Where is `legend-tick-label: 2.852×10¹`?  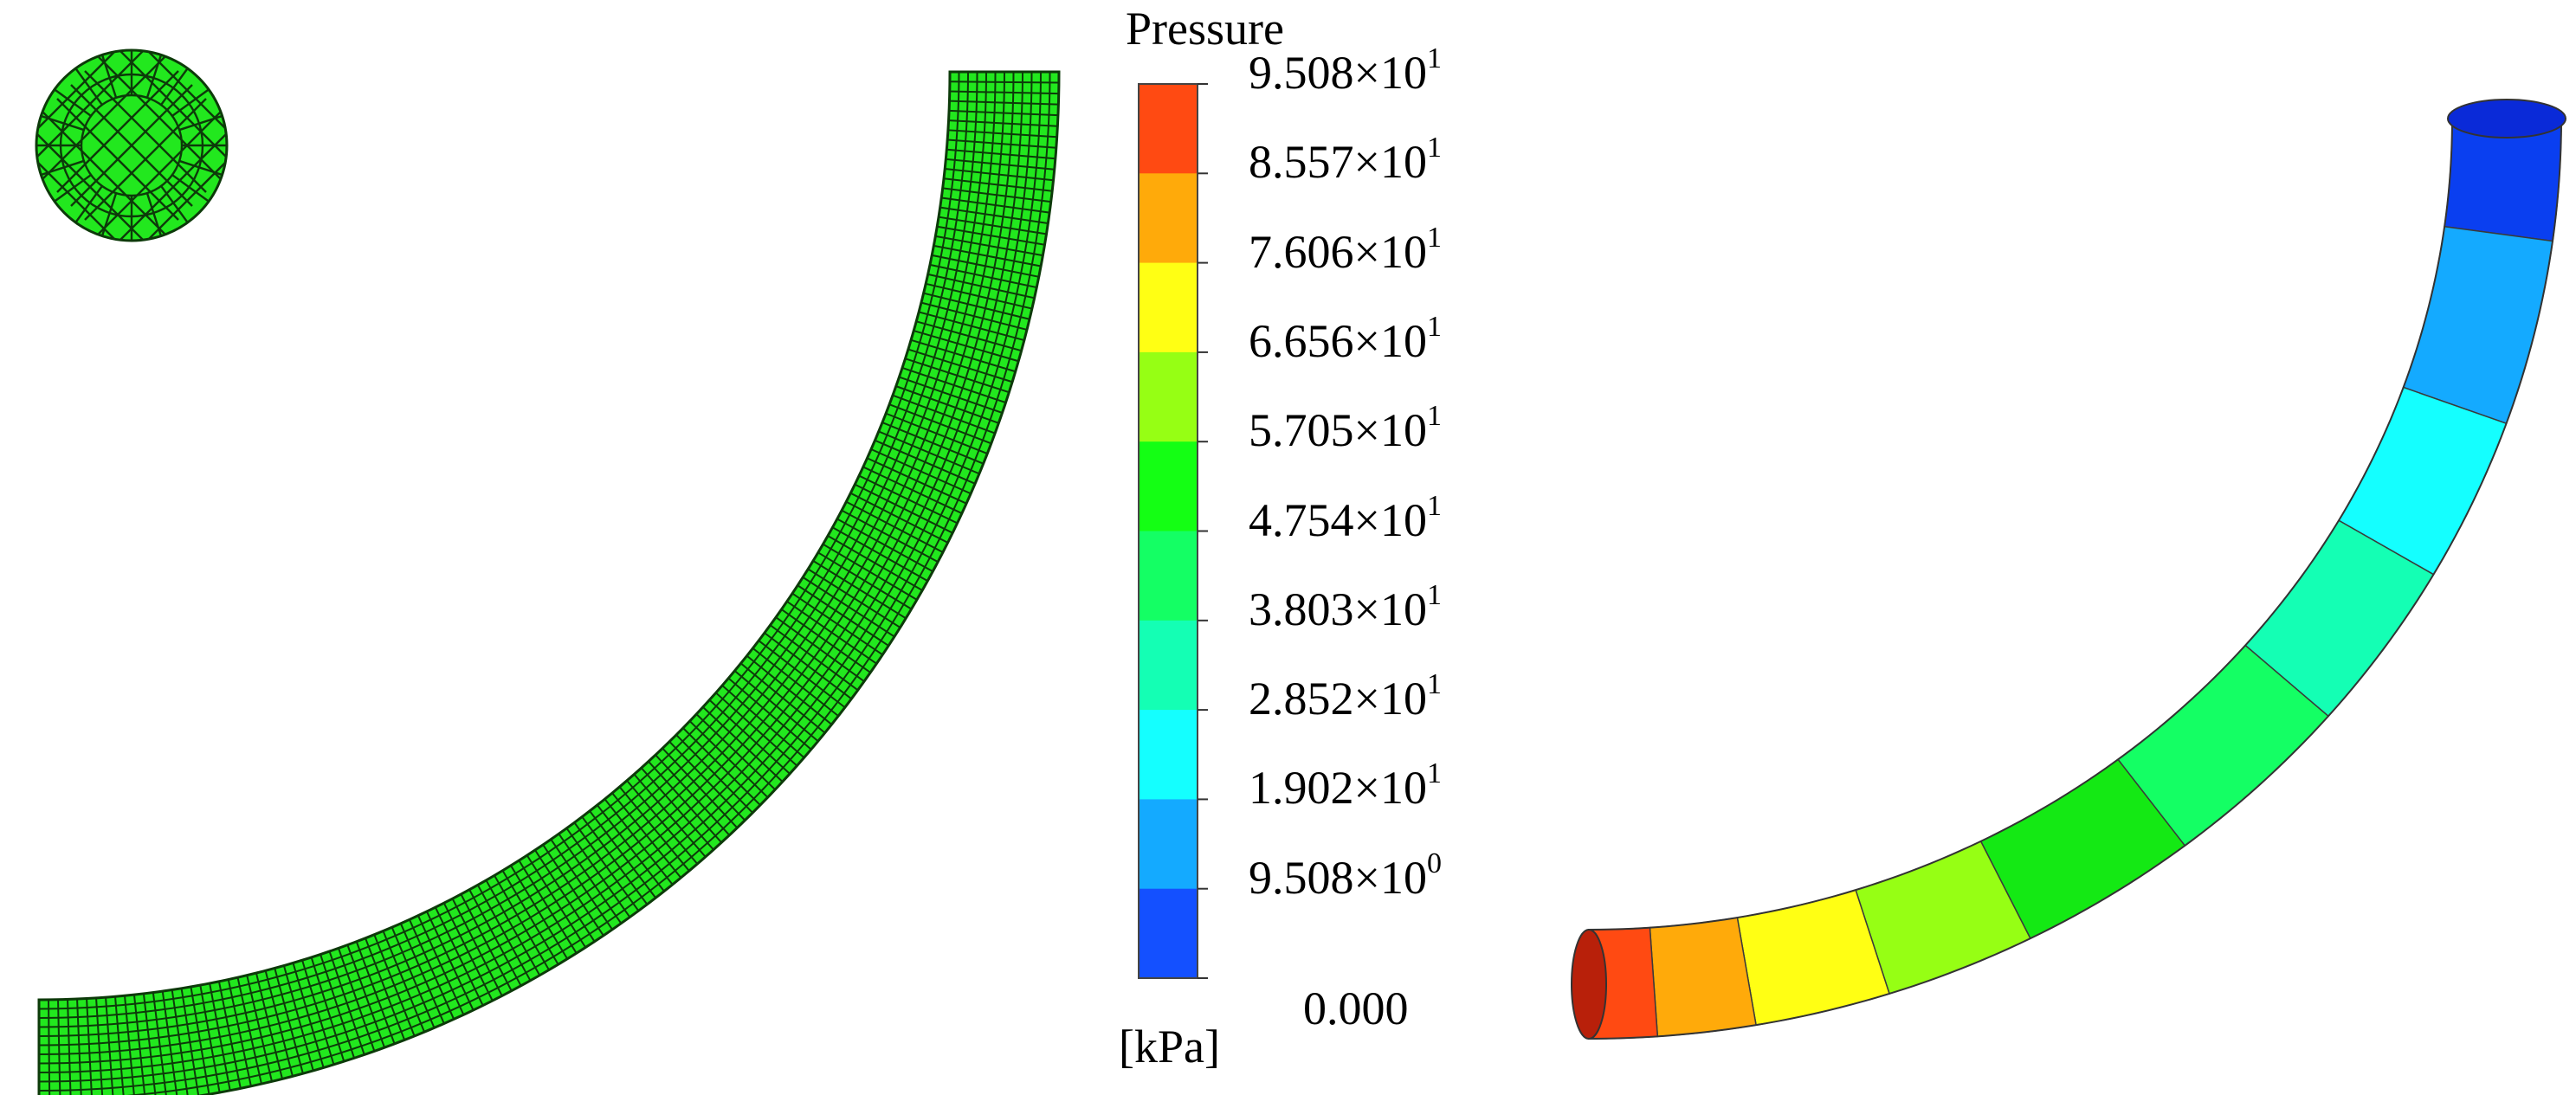
legend-tick-label: 2.852×10¹ is located at coordinates (1345, 697).